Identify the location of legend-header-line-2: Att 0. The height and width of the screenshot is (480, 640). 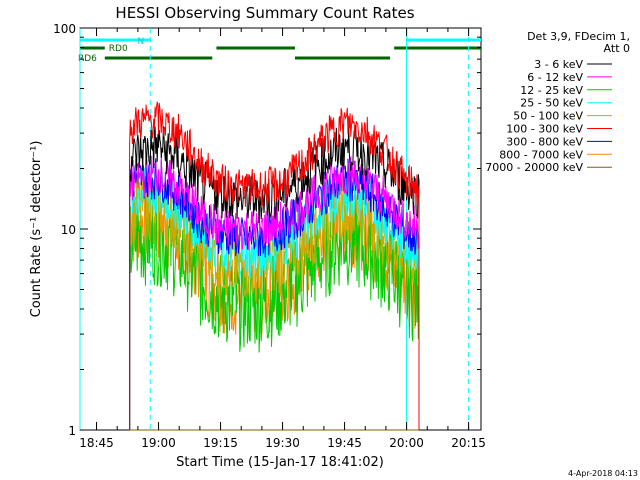
(617, 48).